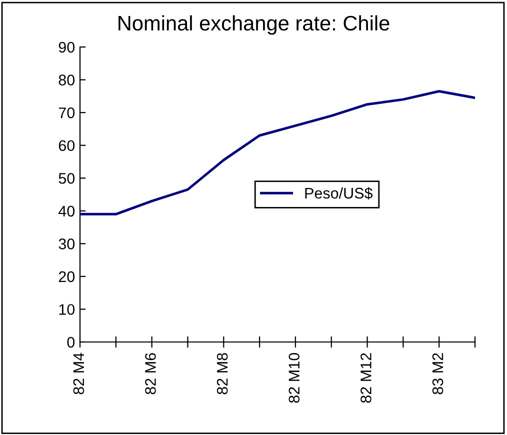  What do you see at coordinates (67, 309) in the screenshot?
I see `y-tick-label: 10` at bounding box center [67, 309].